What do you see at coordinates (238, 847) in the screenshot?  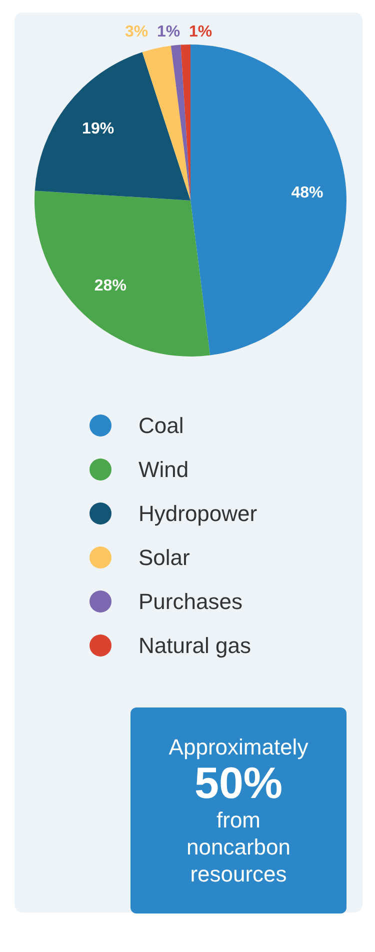 I see `text: from noncarbon resources` at bounding box center [238, 847].